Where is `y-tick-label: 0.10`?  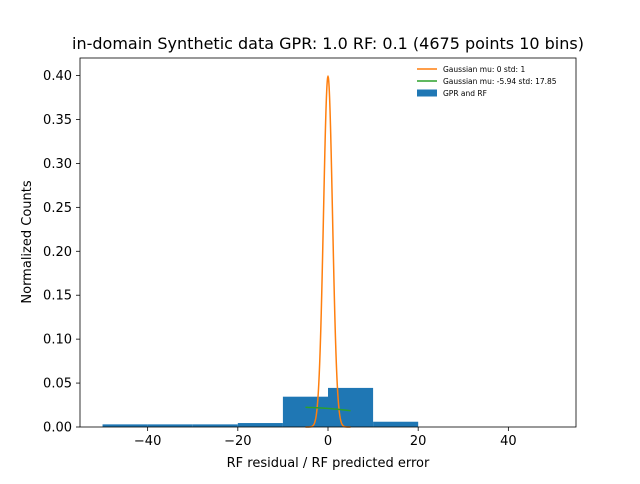 y-tick-label: 0.10 is located at coordinates (57, 340).